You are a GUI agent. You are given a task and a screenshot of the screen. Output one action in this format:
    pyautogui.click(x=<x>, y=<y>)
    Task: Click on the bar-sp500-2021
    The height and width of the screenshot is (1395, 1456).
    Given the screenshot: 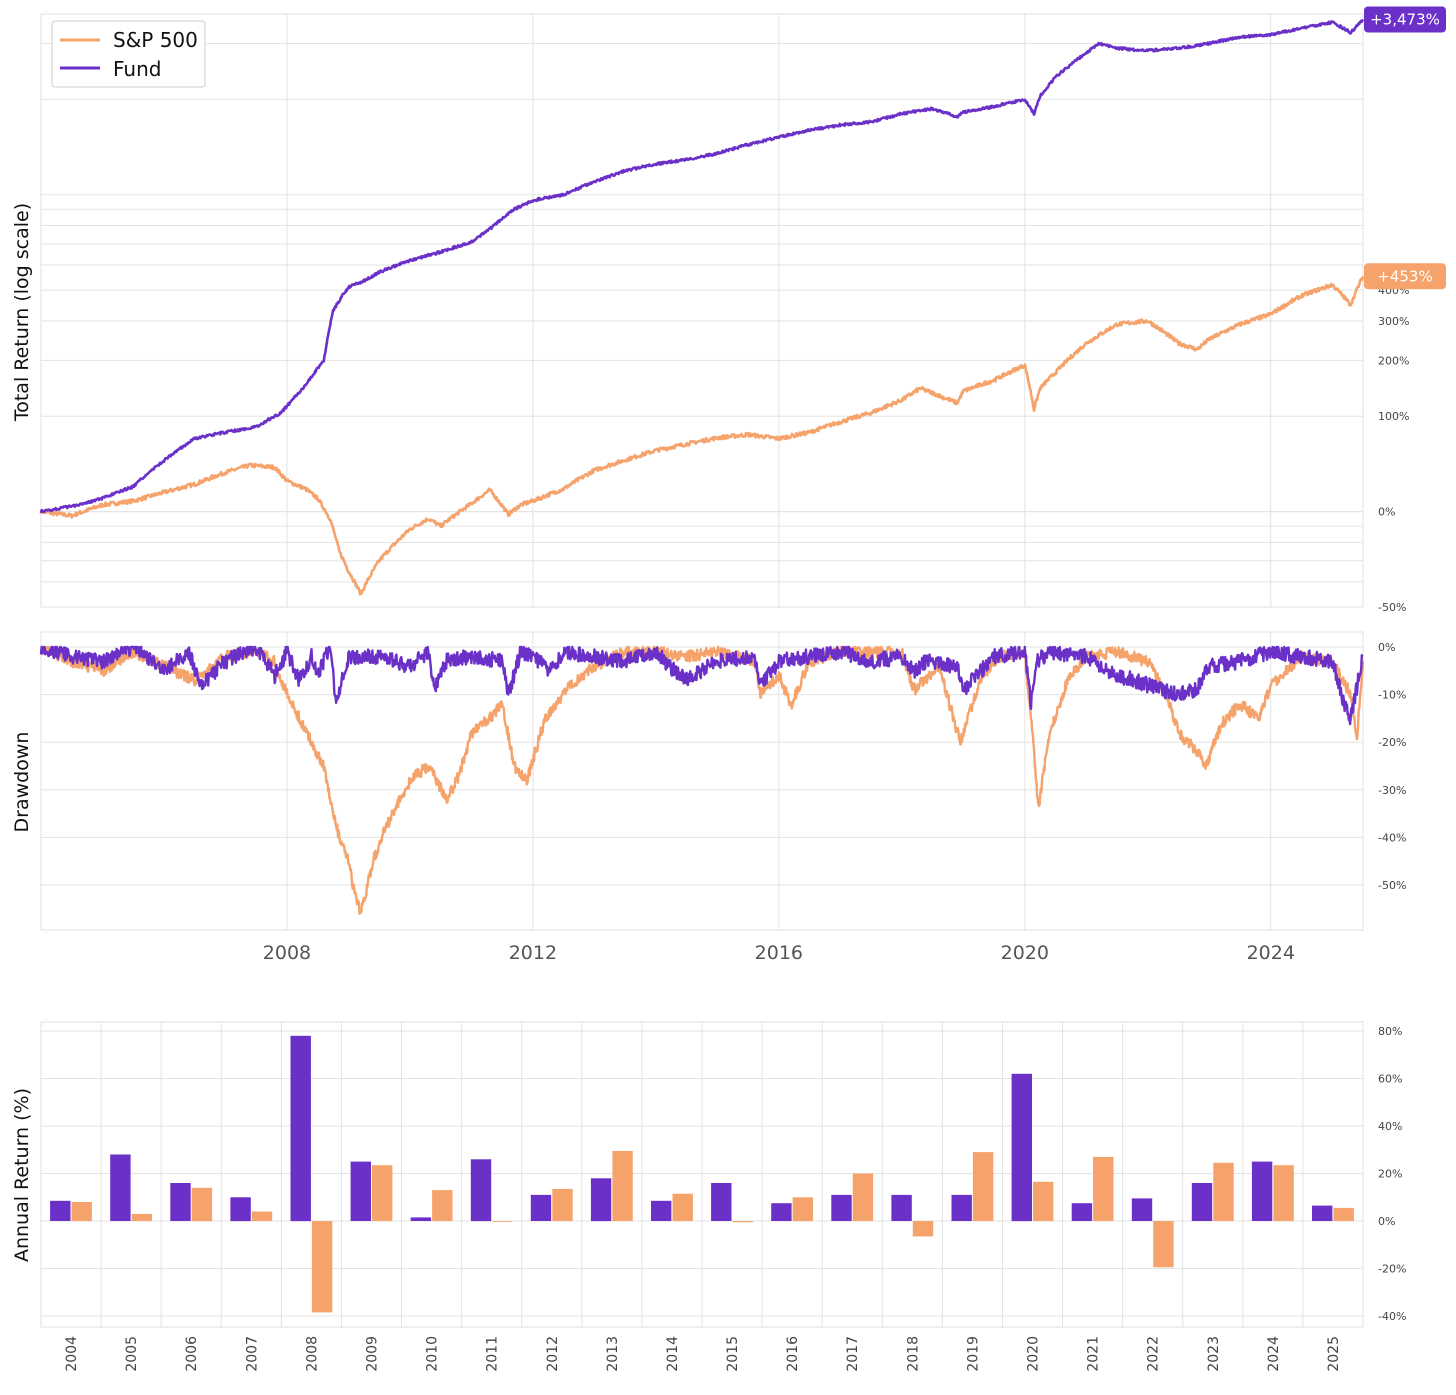 What is the action you would take?
    pyautogui.click(x=1103, y=1188)
    